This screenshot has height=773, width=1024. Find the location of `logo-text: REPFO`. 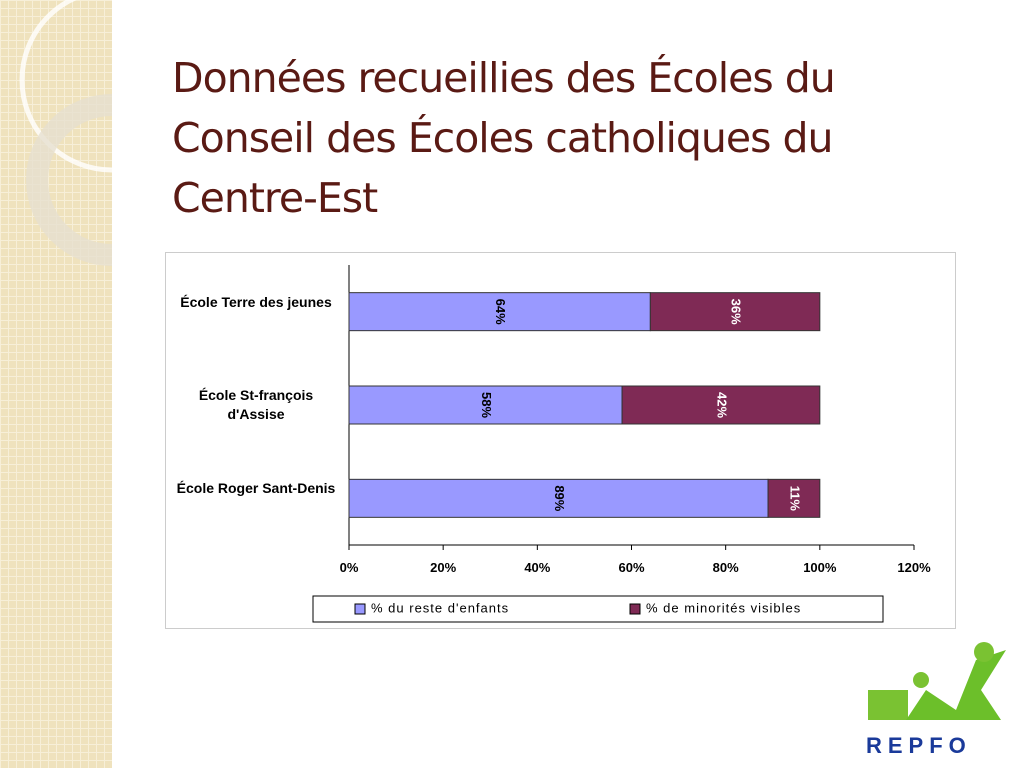

logo-text: REPFO is located at coordinates (919, 745).